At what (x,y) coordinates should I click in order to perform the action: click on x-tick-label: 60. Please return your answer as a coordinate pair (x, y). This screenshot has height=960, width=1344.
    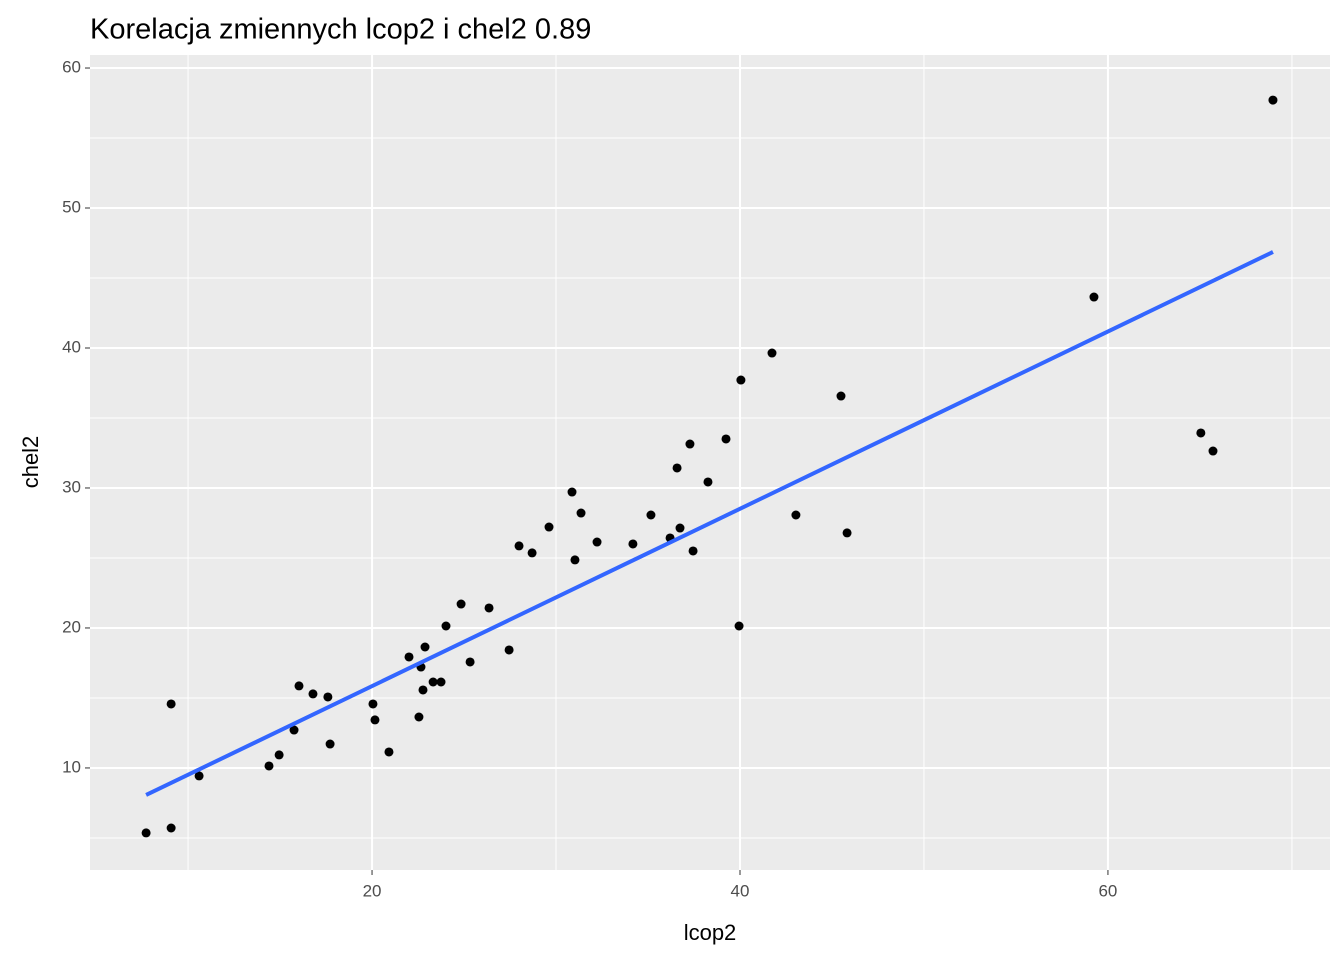
    Looking at the image, I should click on (1107, 890).